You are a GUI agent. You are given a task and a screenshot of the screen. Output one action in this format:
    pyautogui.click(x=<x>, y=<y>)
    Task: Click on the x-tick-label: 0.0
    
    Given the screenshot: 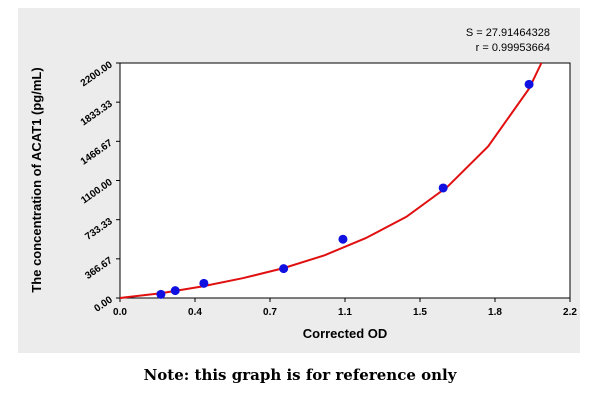 What is the action you would take?
    pyautogui.click(x=120, y=312)
    